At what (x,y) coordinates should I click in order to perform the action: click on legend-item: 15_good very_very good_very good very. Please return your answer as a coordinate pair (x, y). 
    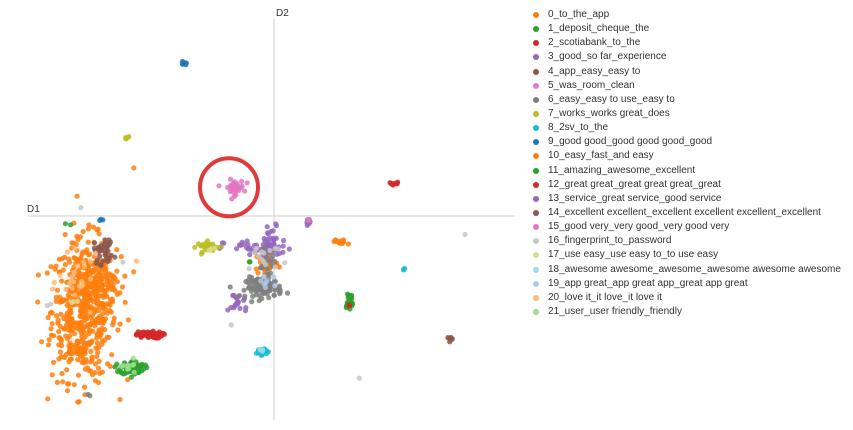
    Looking at the image, I should click on (687, 227).